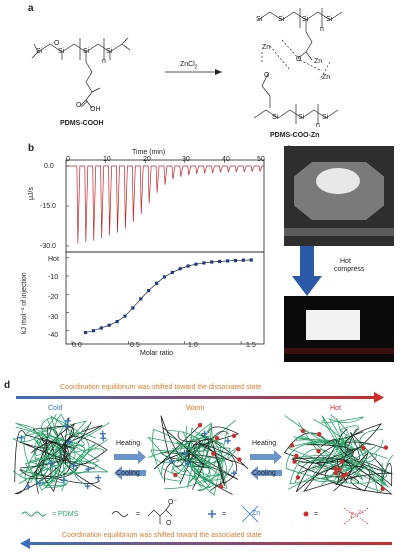 The image size is (410, 554). Describe the element at coordinates (165, 204) in the screenshot. I see `itc-top-trace` at that location.